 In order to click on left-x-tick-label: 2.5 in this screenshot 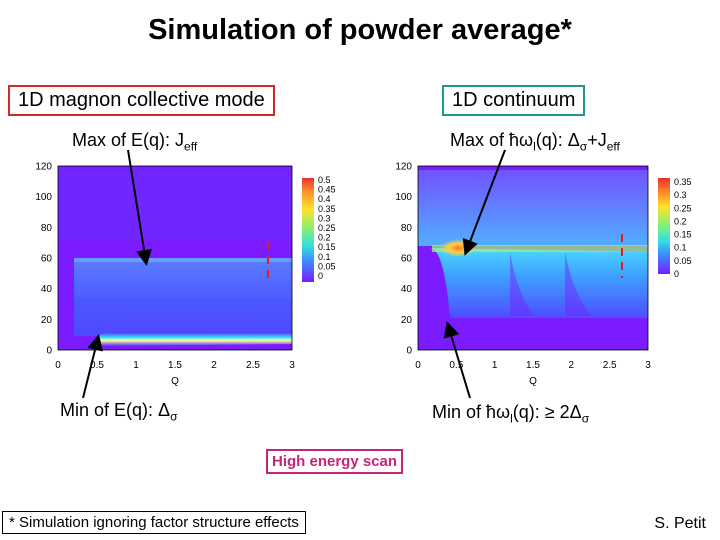, I will do `click(253, 365)`.